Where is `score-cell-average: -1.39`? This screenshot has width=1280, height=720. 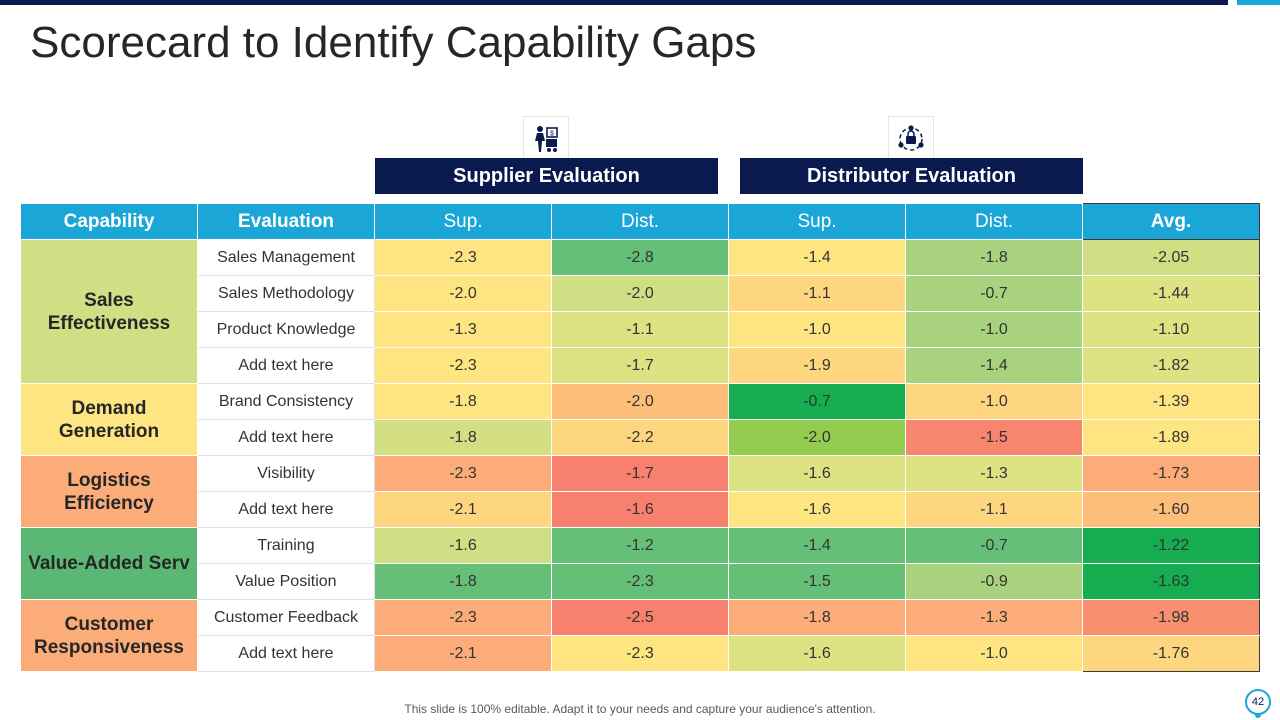
score-cell-average: -1.39 is located at coordinates (1171, 401).